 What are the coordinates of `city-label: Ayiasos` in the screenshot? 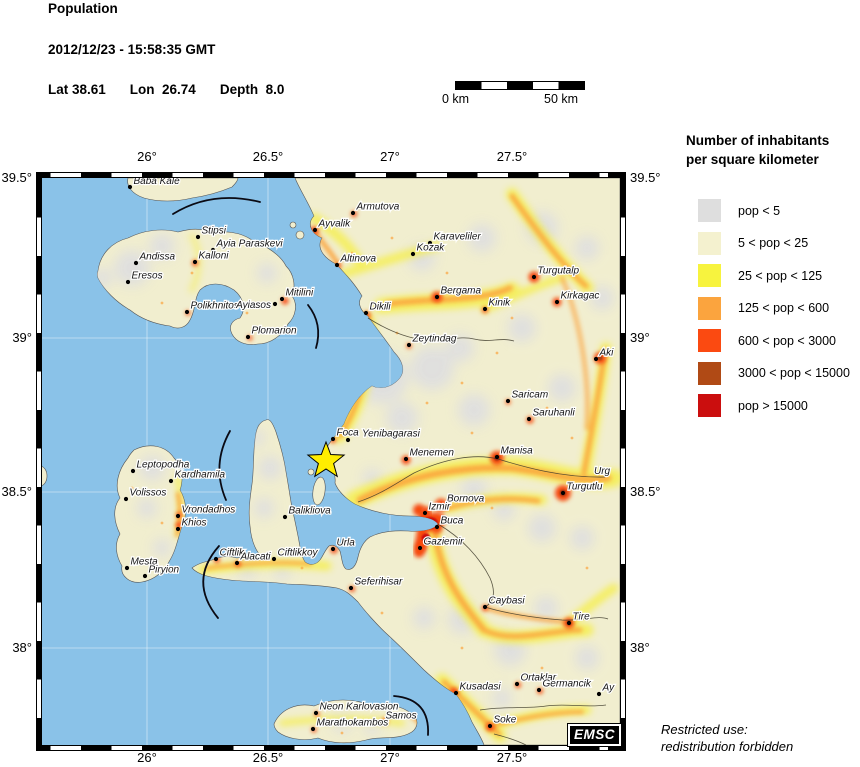 It's located at (253, 305).